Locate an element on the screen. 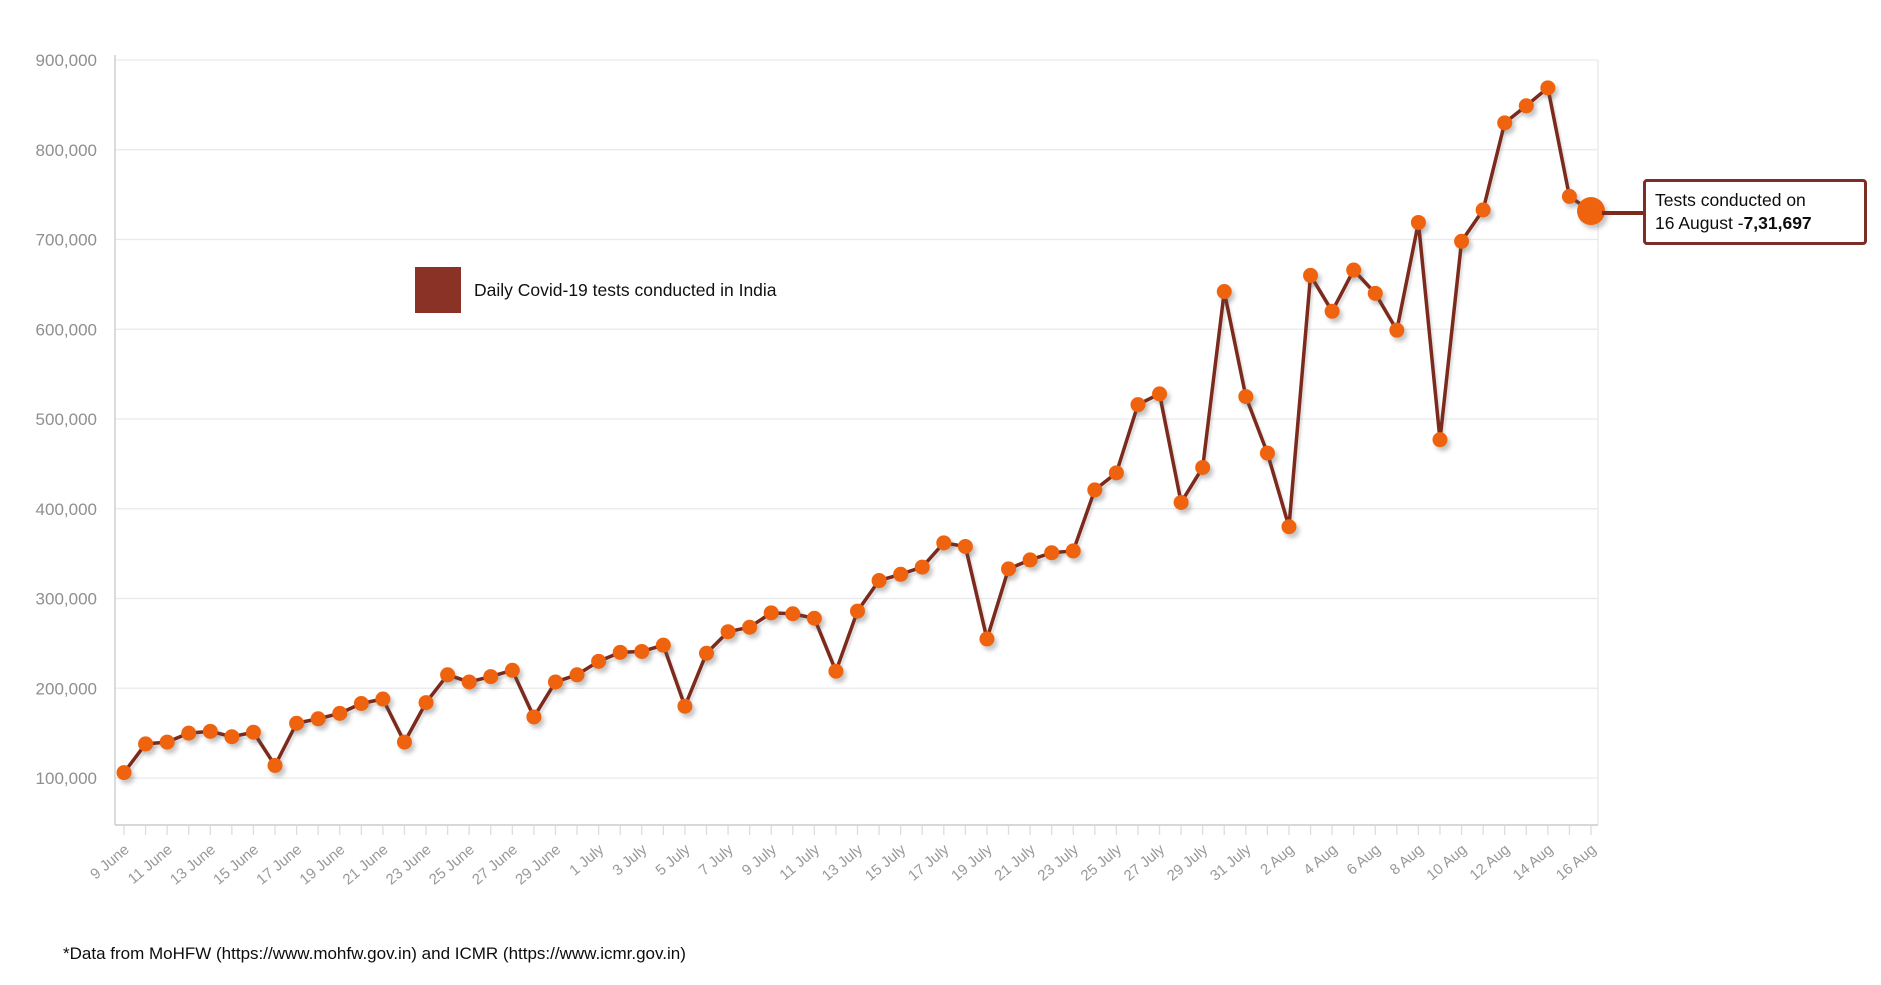 This screenshot has width=1881, height=985. legend-label: Daily Covid-19 tests conducted in India is located at coordinates (625, 289).